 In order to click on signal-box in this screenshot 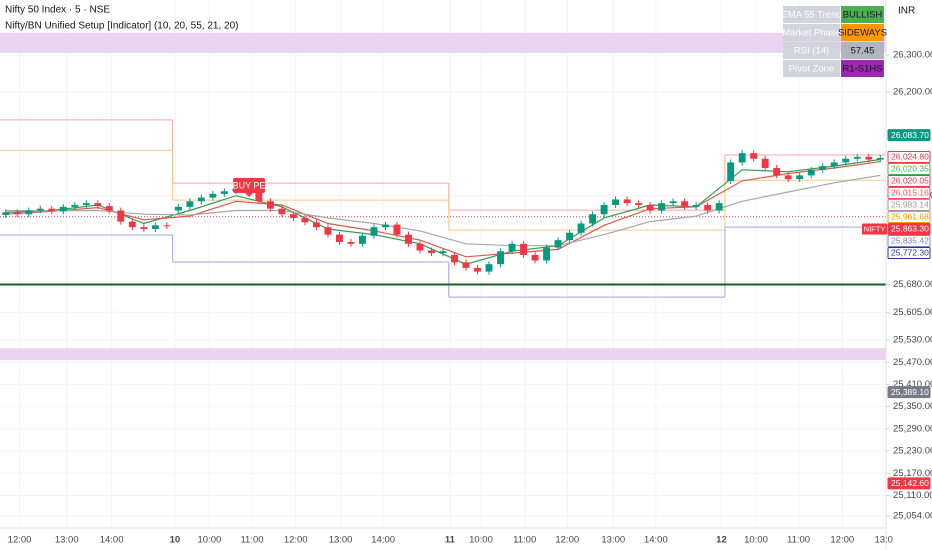, I will do `click(249, 185)`.